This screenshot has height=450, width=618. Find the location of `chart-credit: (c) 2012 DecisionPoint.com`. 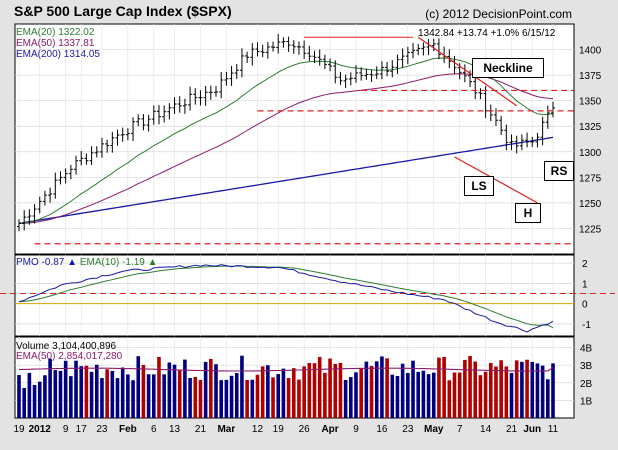

chart-credit: (c) 2012 DecisionPoint.com is located at coordinates (498, 14).